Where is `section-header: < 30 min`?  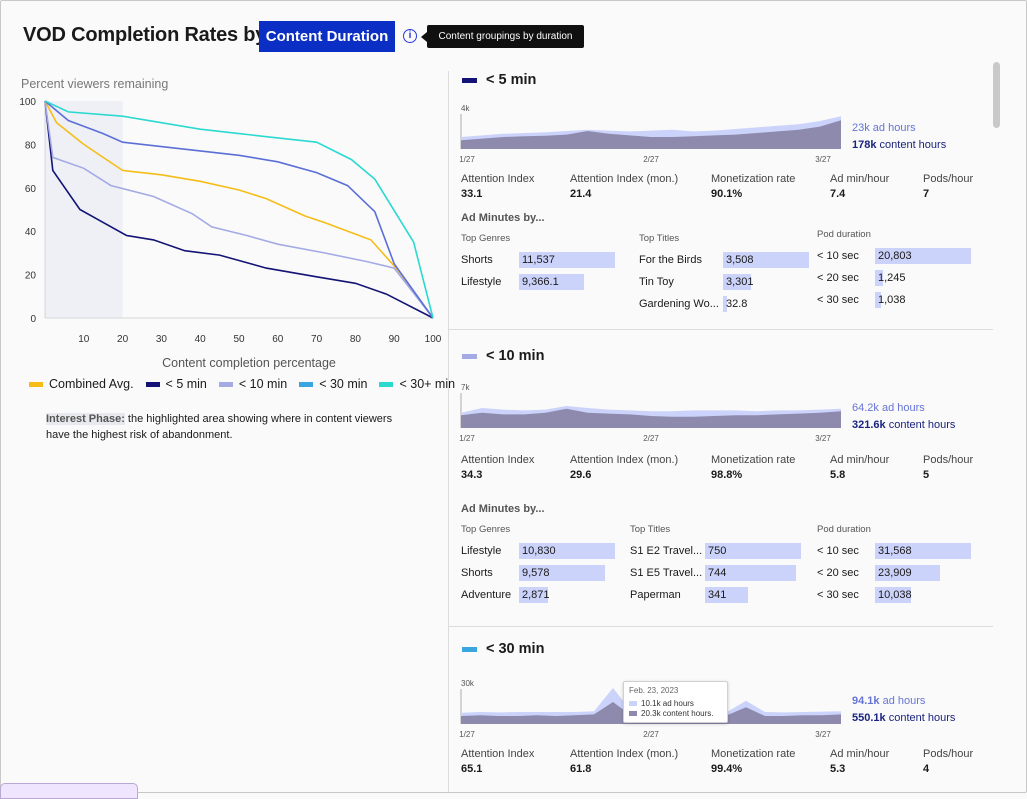 section-header: < 30 min is located at coordinates (503, 649).